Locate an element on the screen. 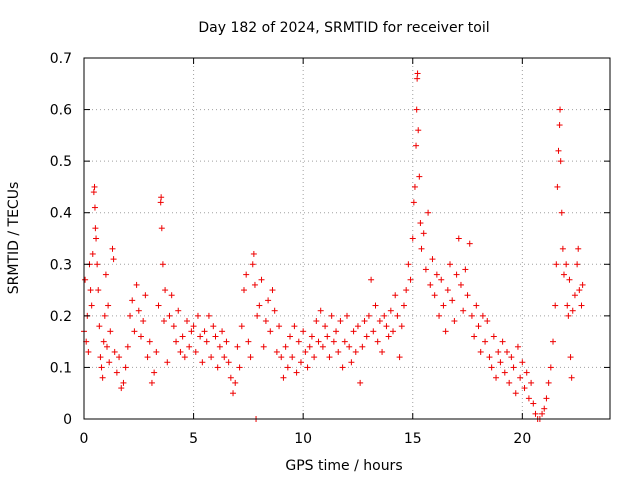 The image size is (640, 480). x-tick-label: 10 is located at coordinates (303, 439).